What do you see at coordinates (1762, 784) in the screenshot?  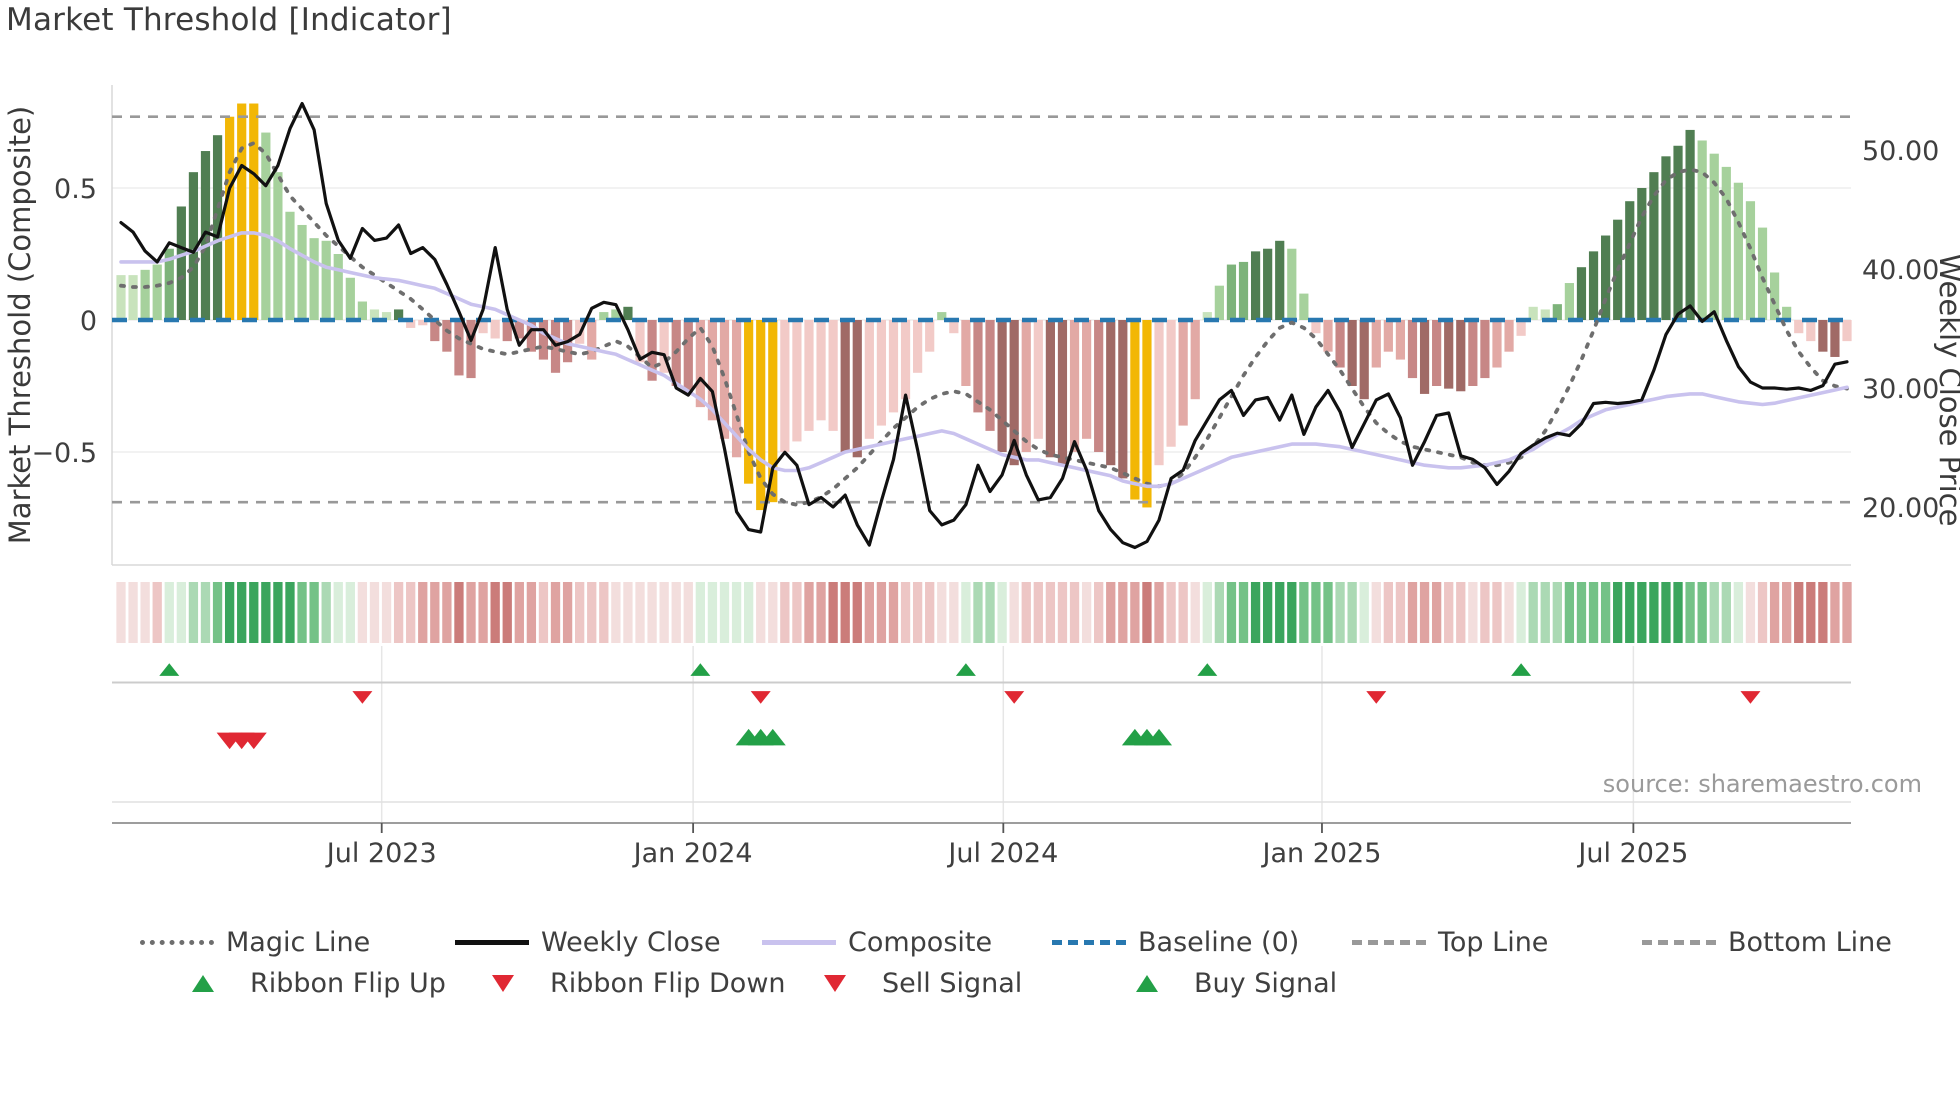 I see `source-credit: source: sharemaestro.com` at bounding box center [1762, 784].